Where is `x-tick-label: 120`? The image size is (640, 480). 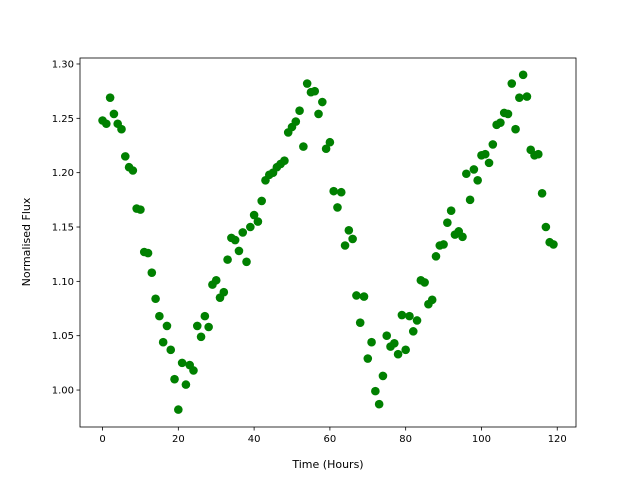 x-tick-label: 120 is located at coordinates (557, 439).